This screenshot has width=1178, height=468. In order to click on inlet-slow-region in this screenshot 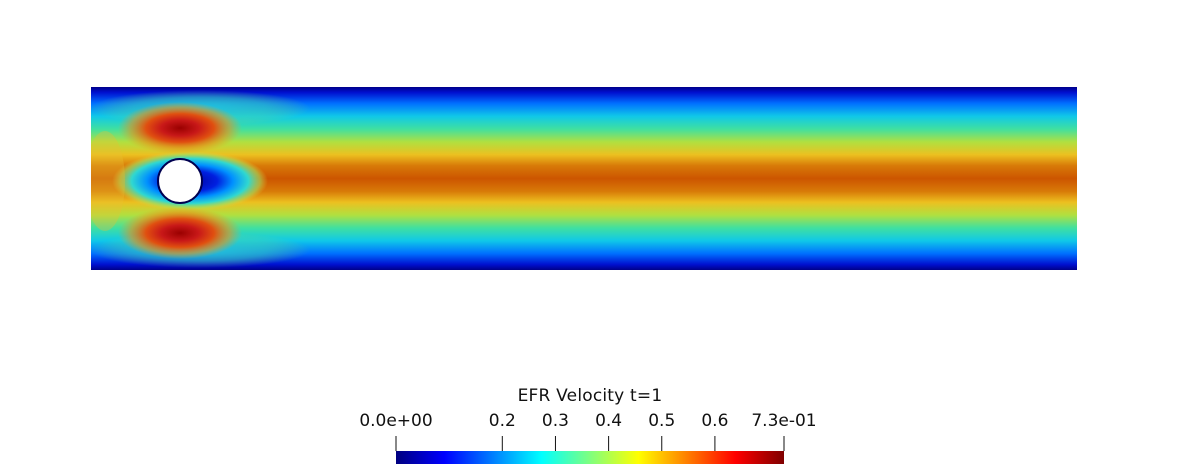, I will do `click(108, 181)`.